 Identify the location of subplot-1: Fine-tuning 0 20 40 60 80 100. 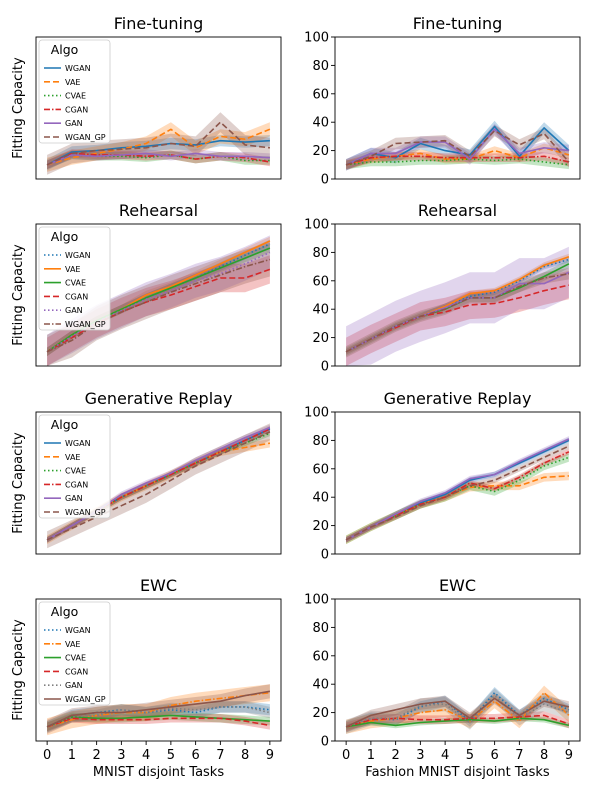
(442, 101).